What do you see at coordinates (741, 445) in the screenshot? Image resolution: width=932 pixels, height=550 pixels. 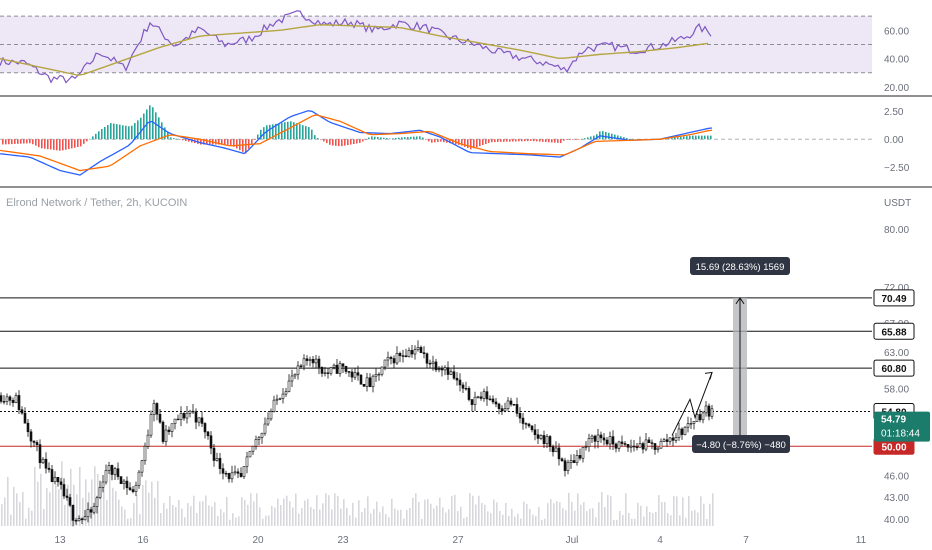 I see `measure-down-label: −4.80 (−8.76%) −480` at bounding box center [741, 445].